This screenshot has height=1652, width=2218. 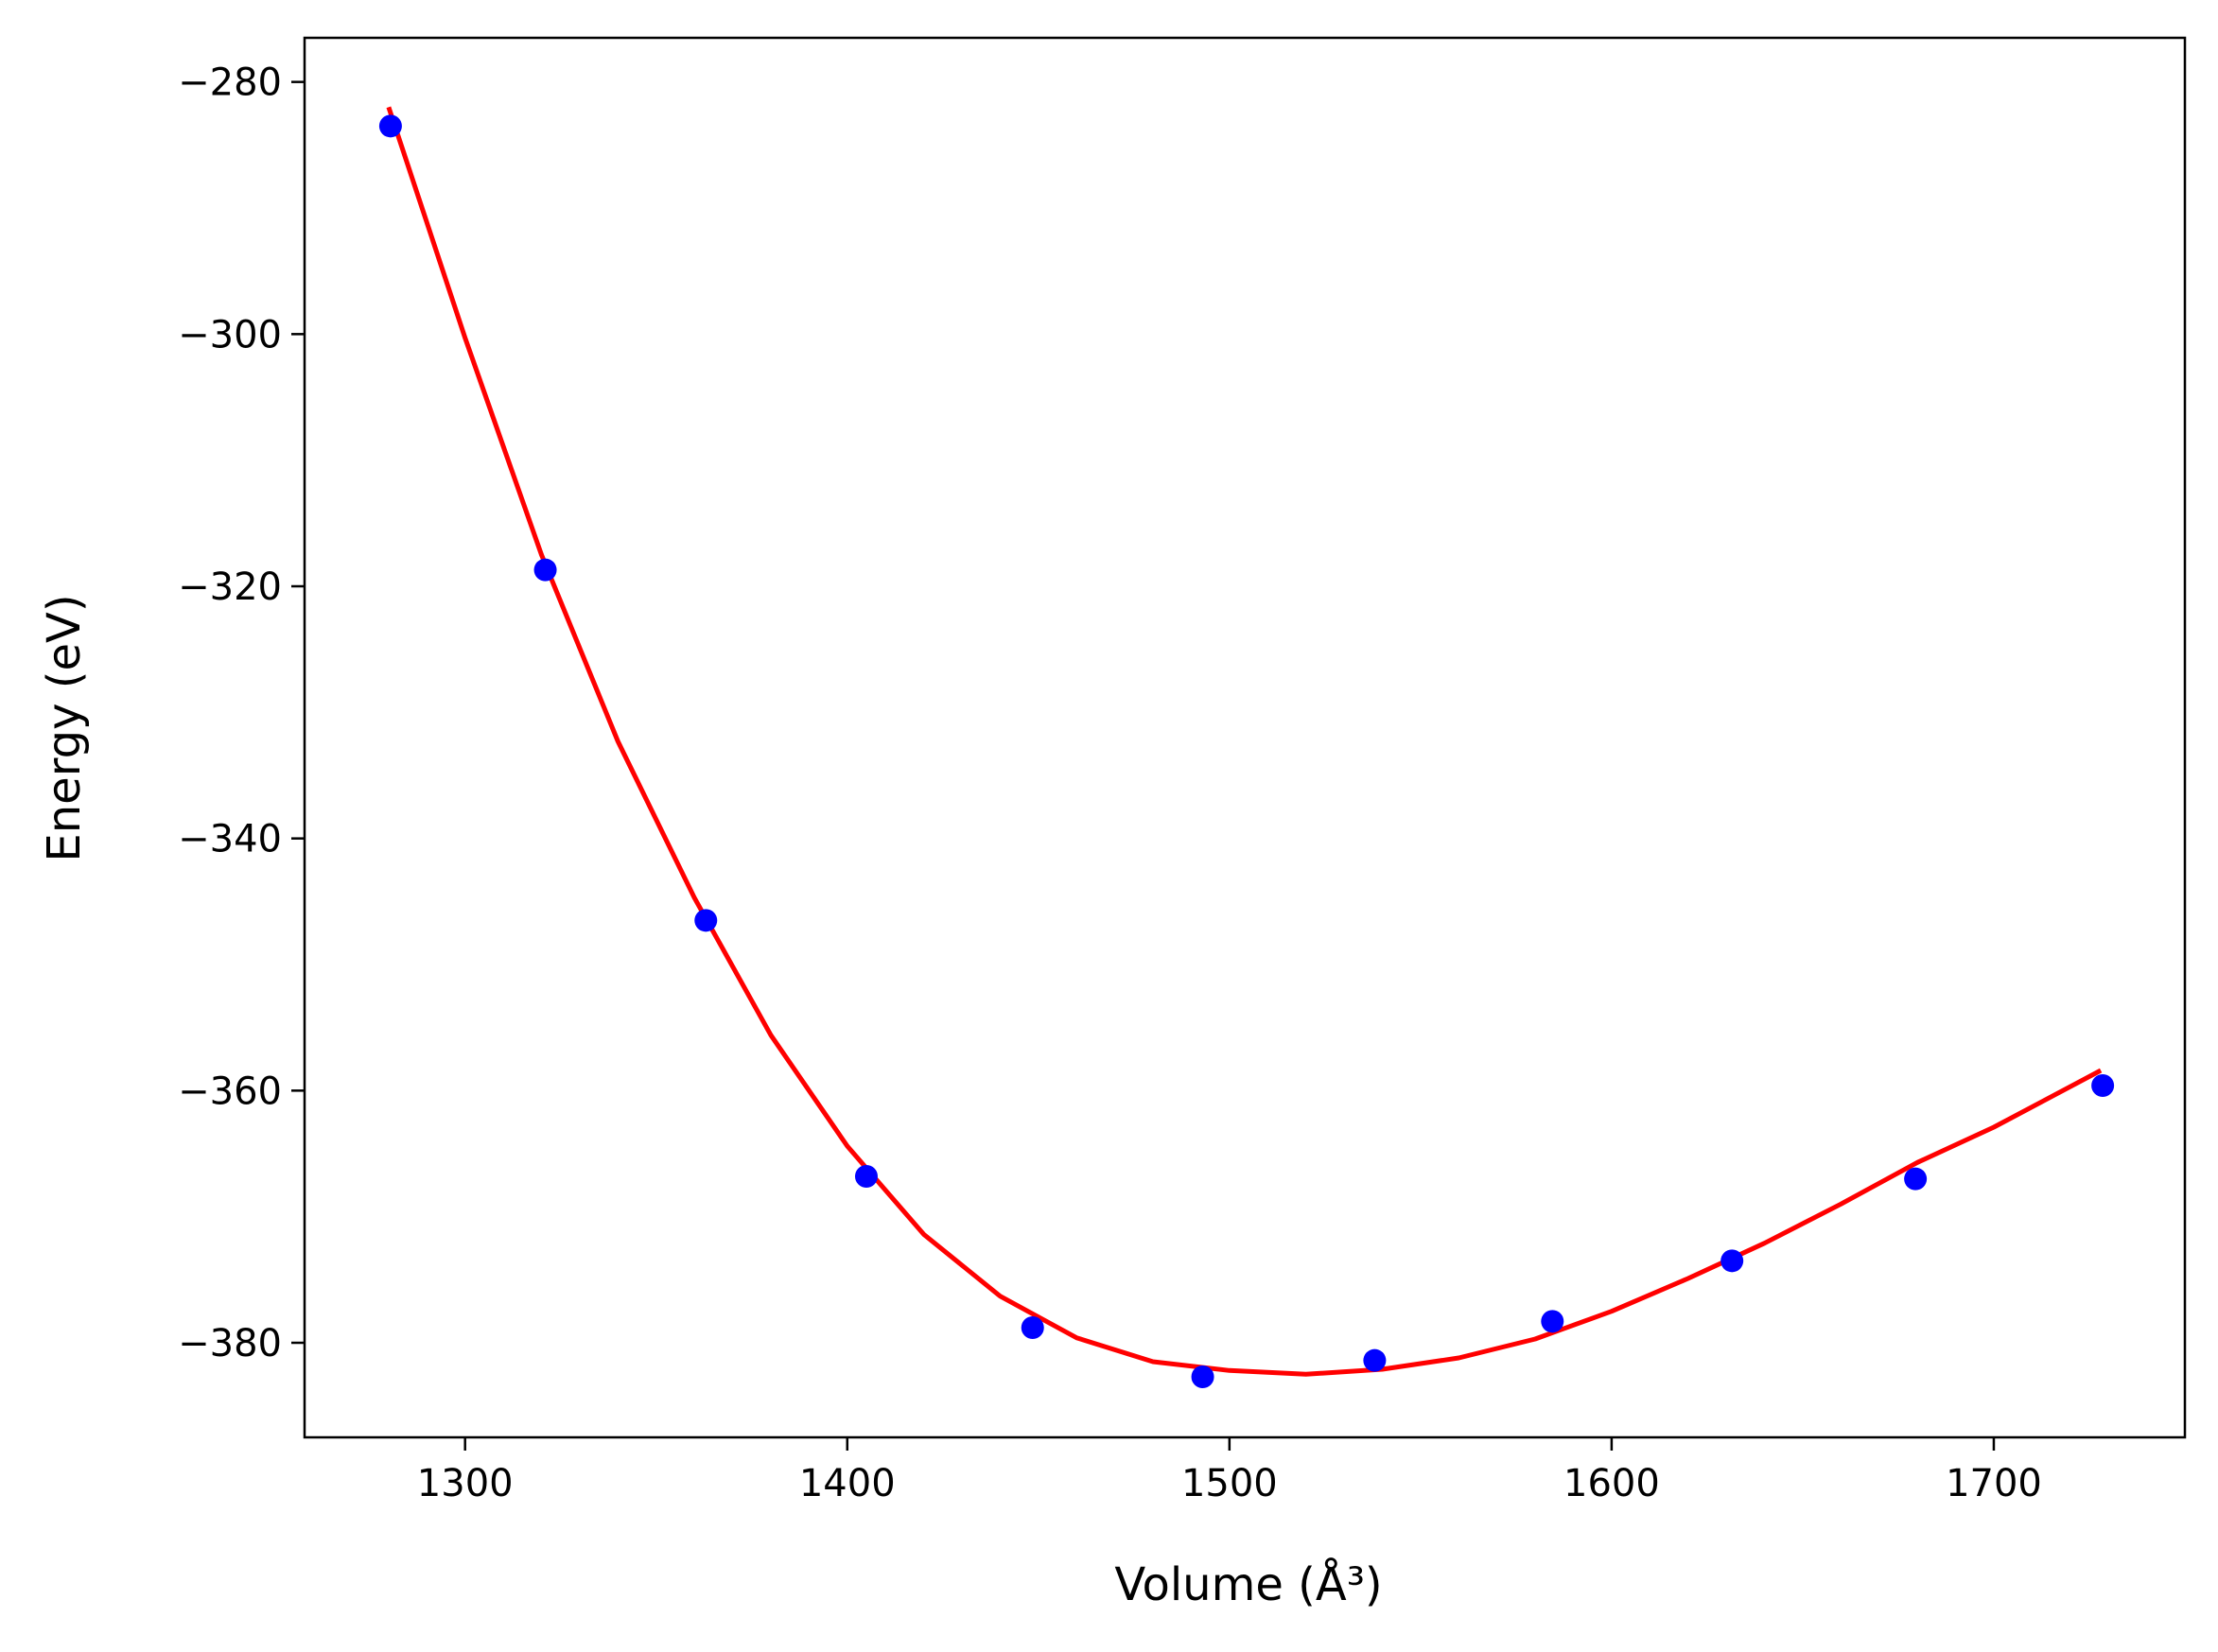 I want to click on x-tick-label: 1300, so click(x=465, y=1484).